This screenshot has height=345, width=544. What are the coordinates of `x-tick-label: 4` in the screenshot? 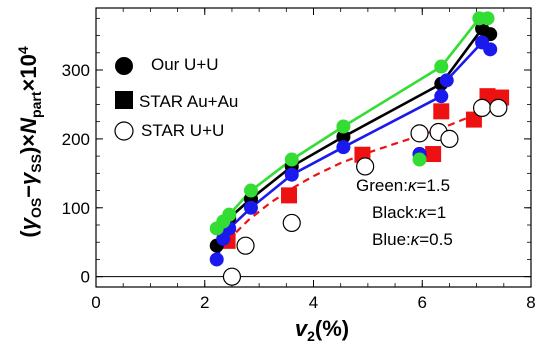 It's located at (313, 302).